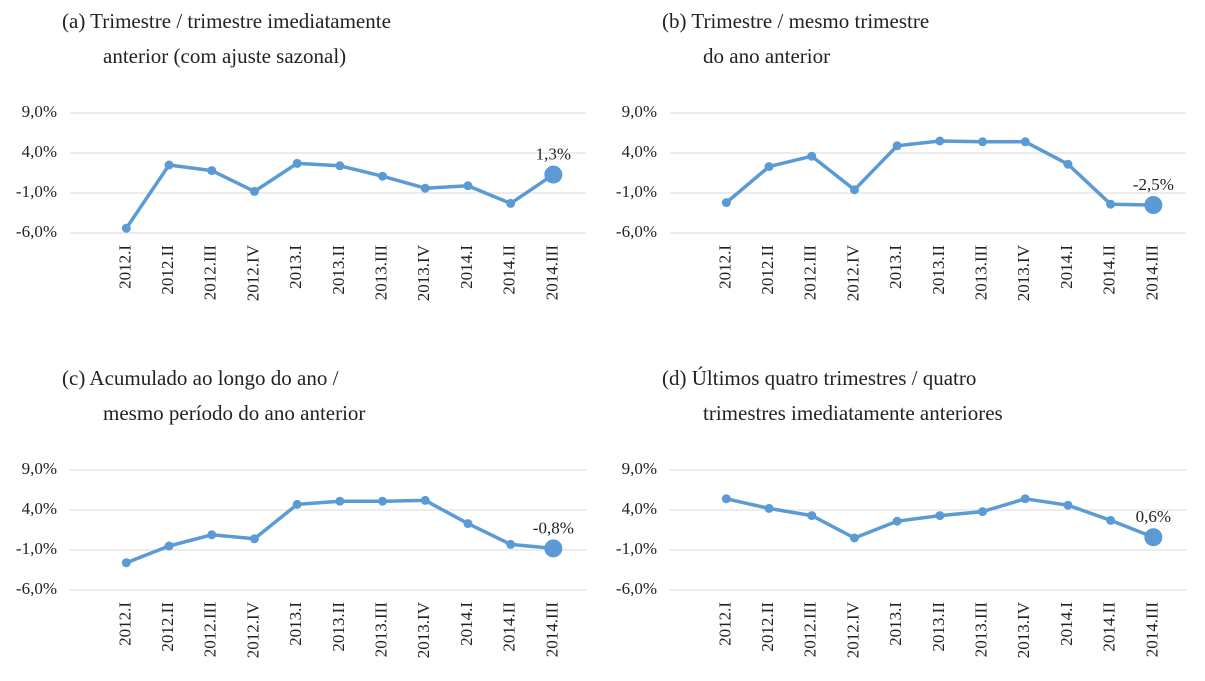 The height and width of the screenshot is (681, 1205). I want to click on chart-title: trimestres imediatamente anteriores, so click(853, 413).